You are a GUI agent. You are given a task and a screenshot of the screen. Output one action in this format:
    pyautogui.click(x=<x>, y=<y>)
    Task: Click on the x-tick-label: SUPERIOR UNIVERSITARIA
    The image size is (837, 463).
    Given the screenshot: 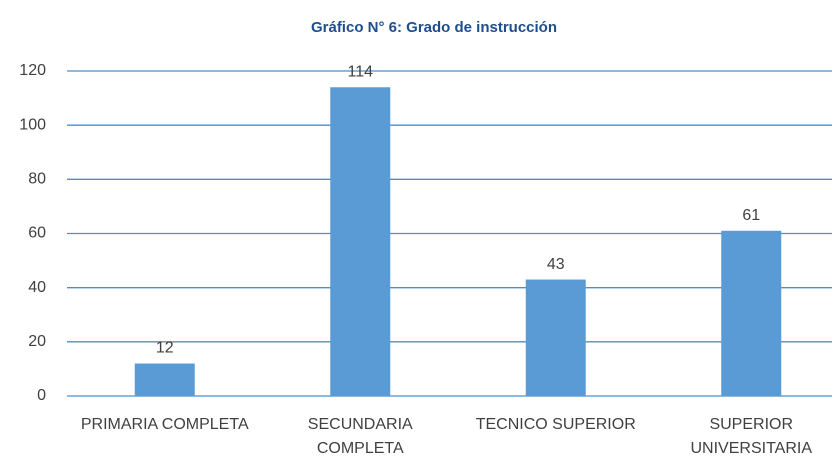 What is the action you would take?
    pyautogui.click(x=751, y=436)
    